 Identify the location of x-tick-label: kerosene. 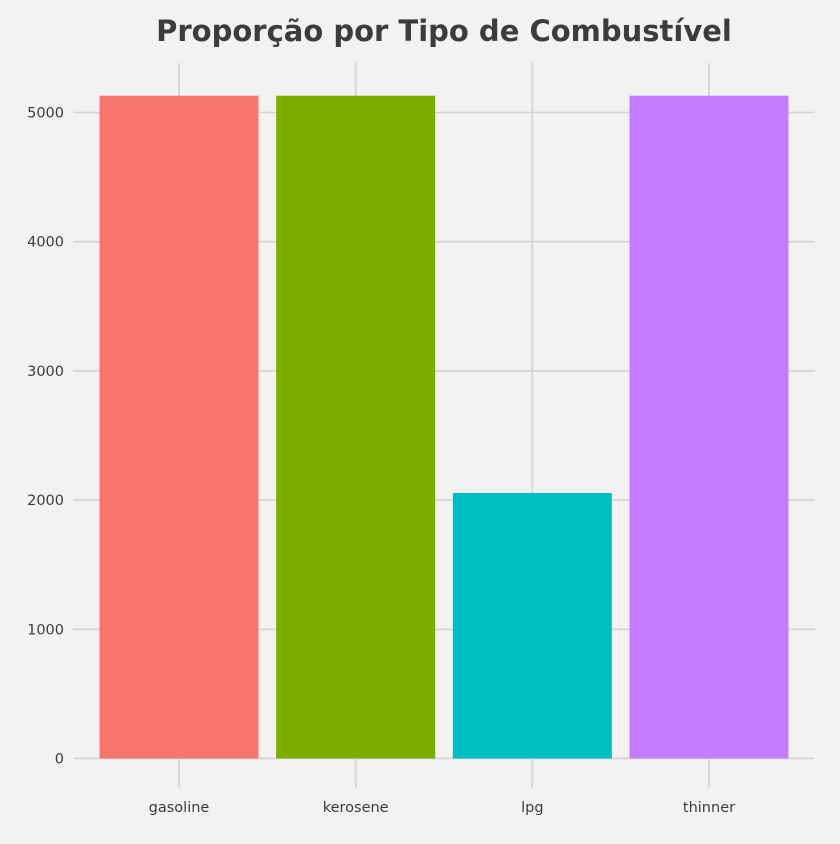
(356, 808).